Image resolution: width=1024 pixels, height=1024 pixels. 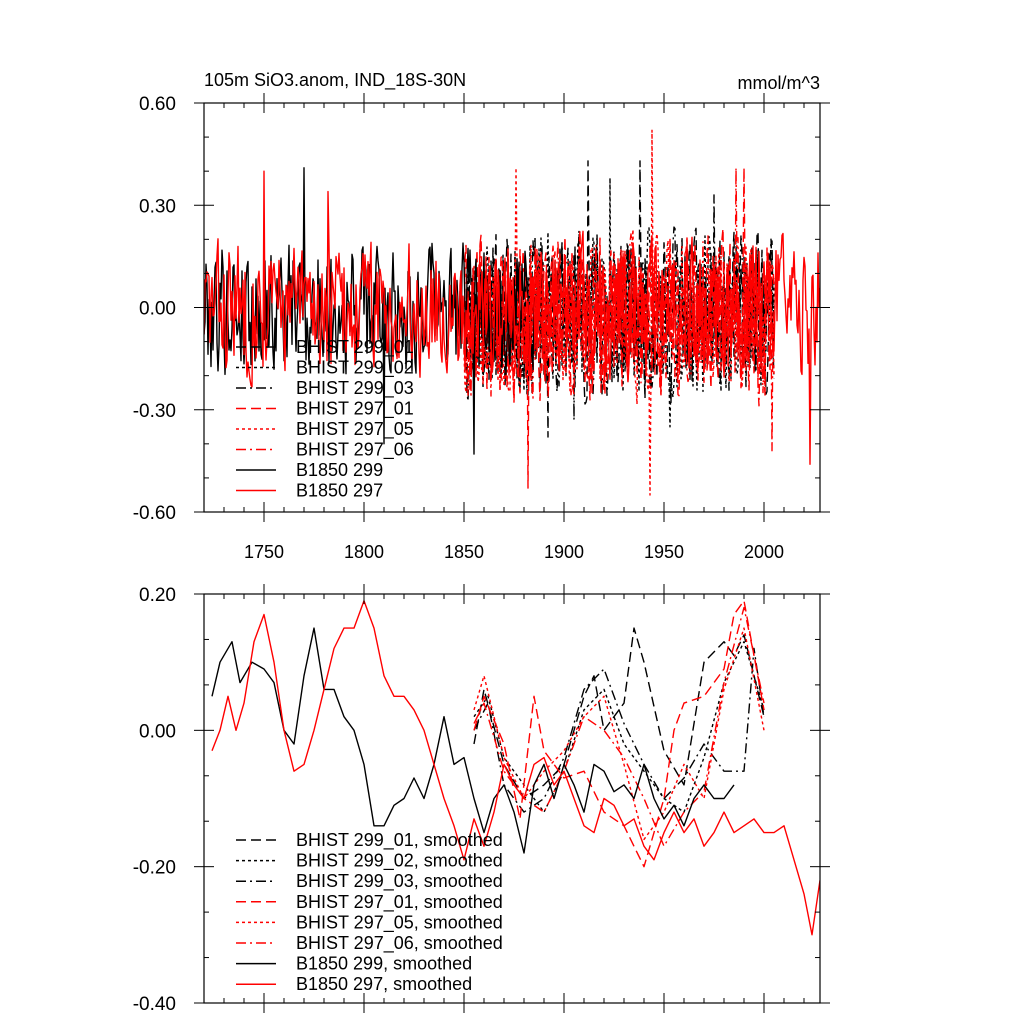 I want to click on top-x-tick-label: 1900, so click(x=564, y=552).